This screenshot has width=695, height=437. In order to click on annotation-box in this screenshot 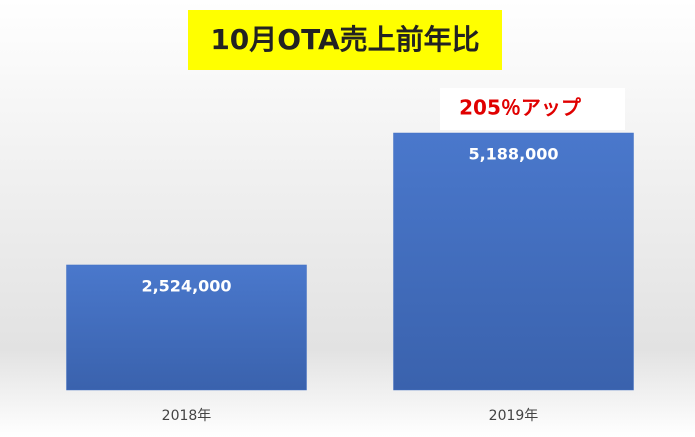, I will do `click(532, 109)`.